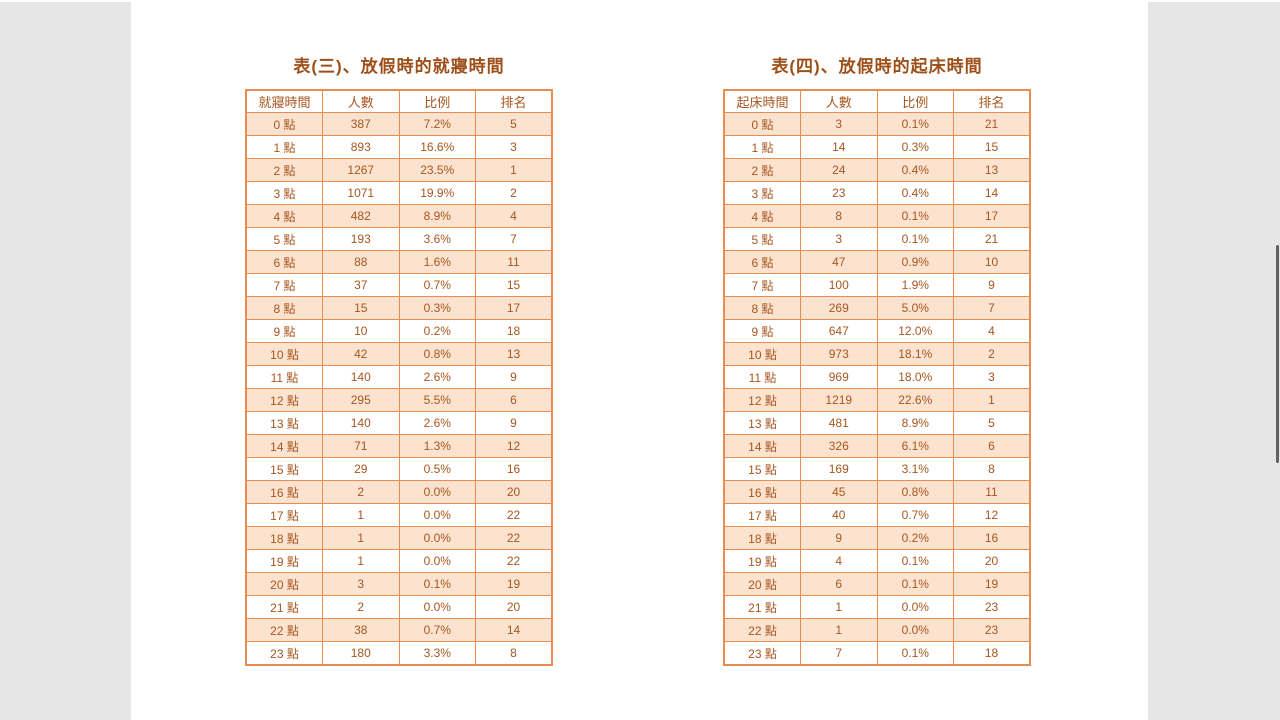 This screenshot has height=720, width=1280. What do you see at coordinates (915, 262) in the screenshot?
I see `table-cell: 0.9%` at bounding box center [915, 262].